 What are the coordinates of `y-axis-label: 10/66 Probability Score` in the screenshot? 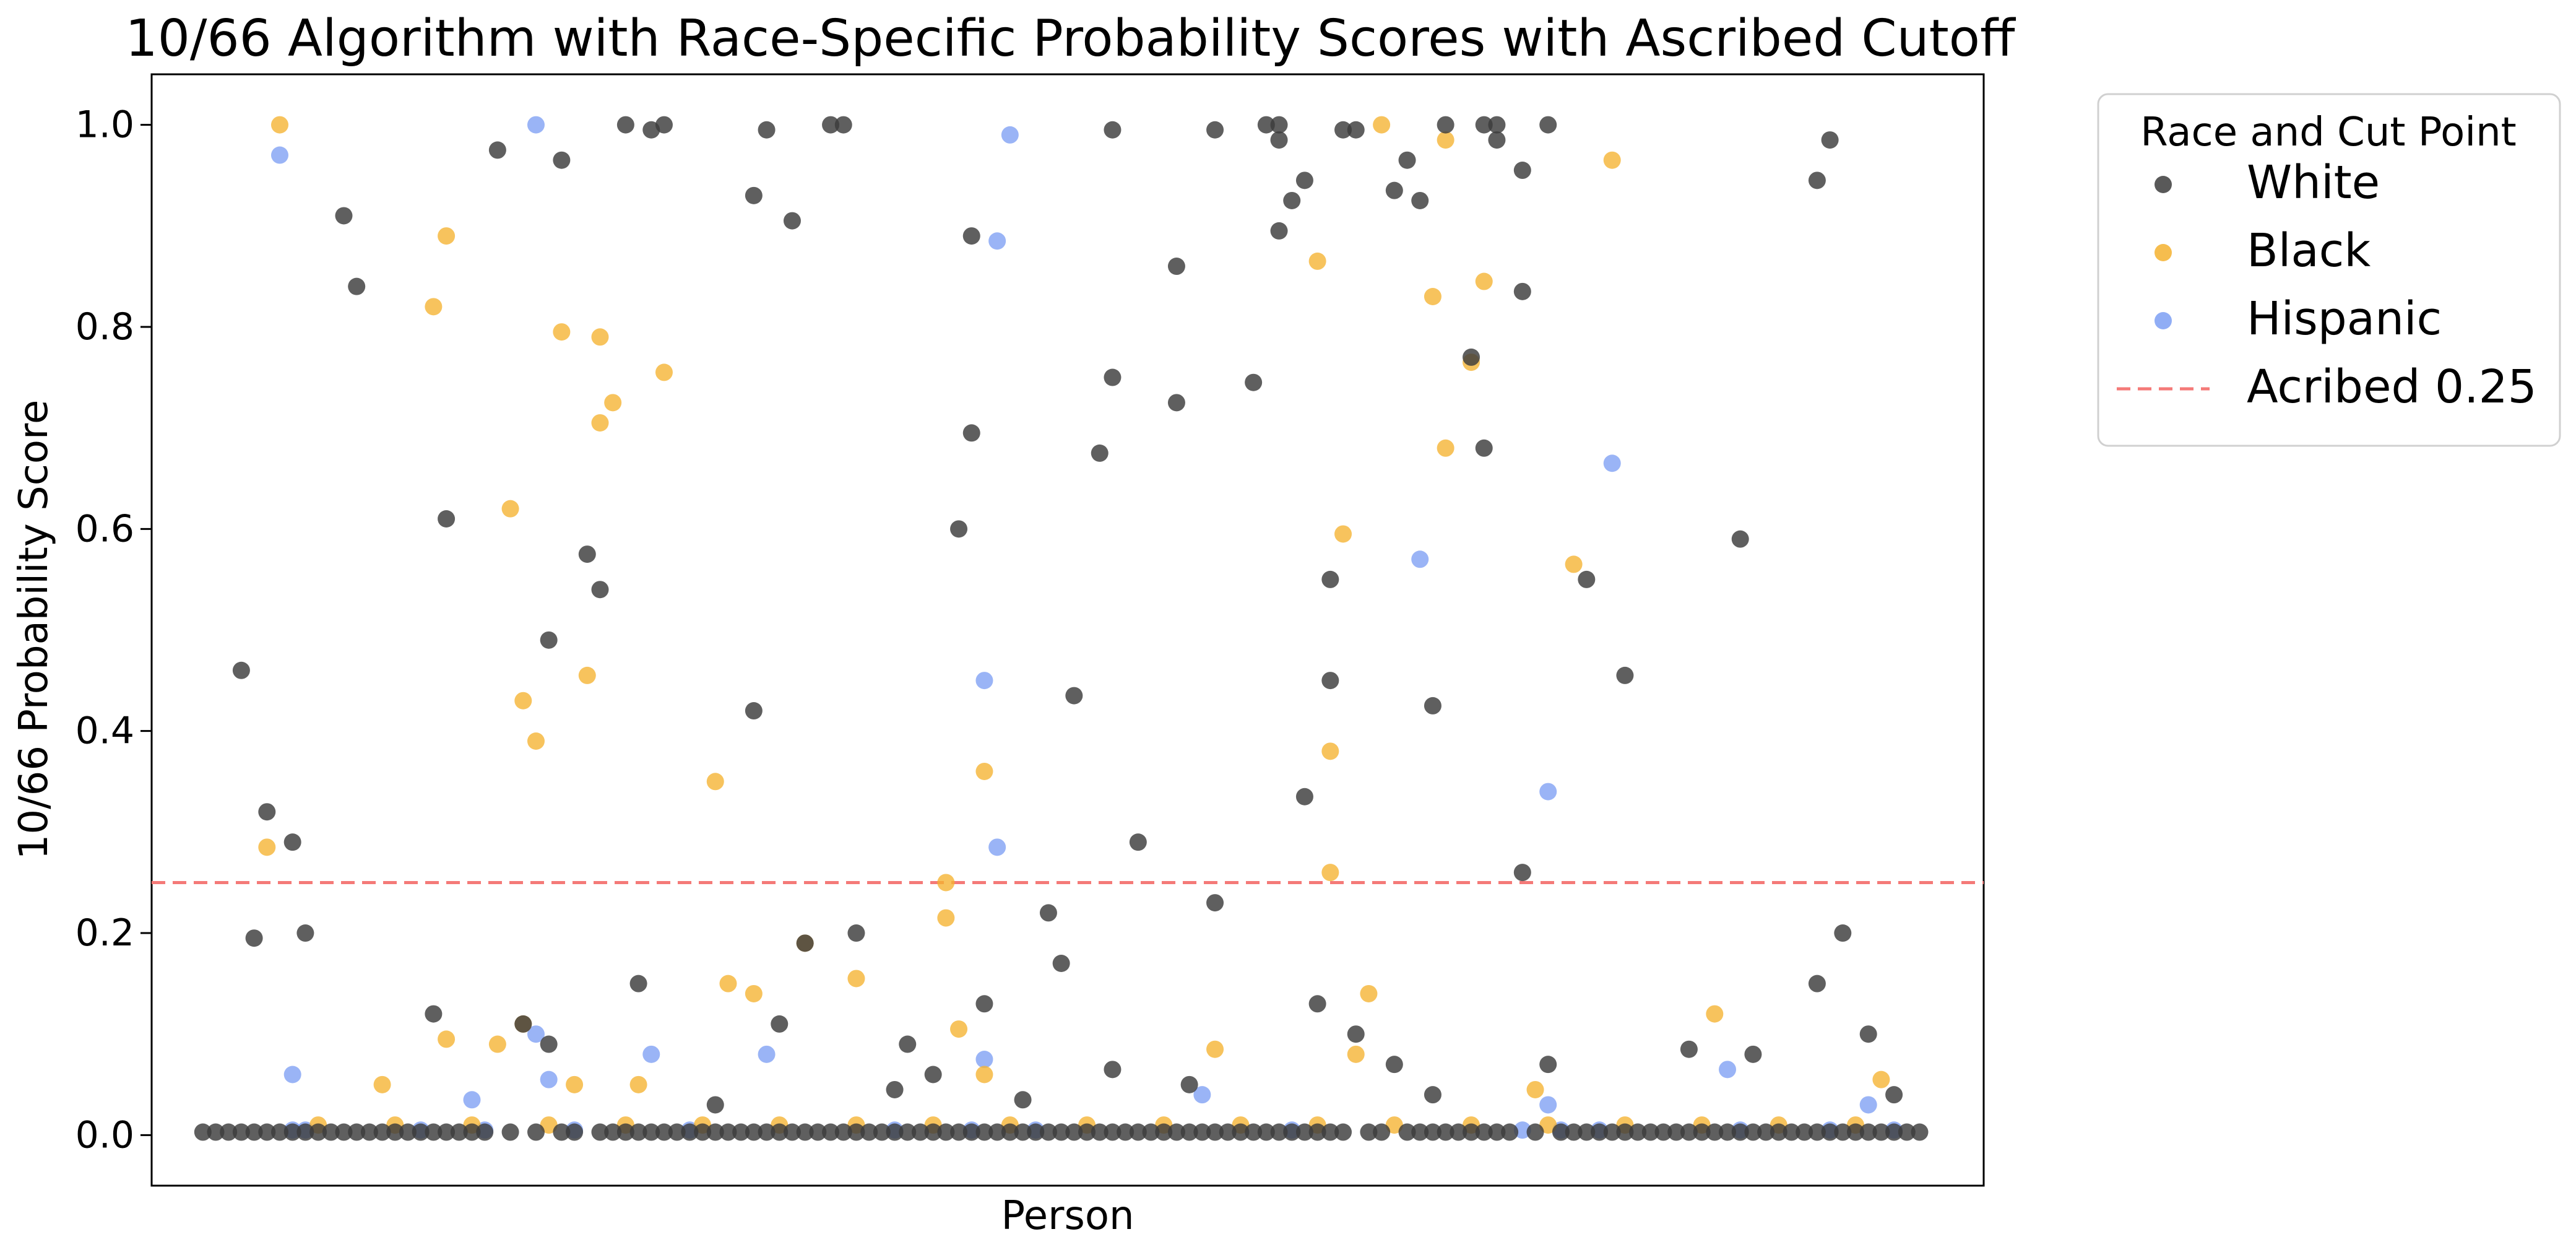 It's located at (34, 630).